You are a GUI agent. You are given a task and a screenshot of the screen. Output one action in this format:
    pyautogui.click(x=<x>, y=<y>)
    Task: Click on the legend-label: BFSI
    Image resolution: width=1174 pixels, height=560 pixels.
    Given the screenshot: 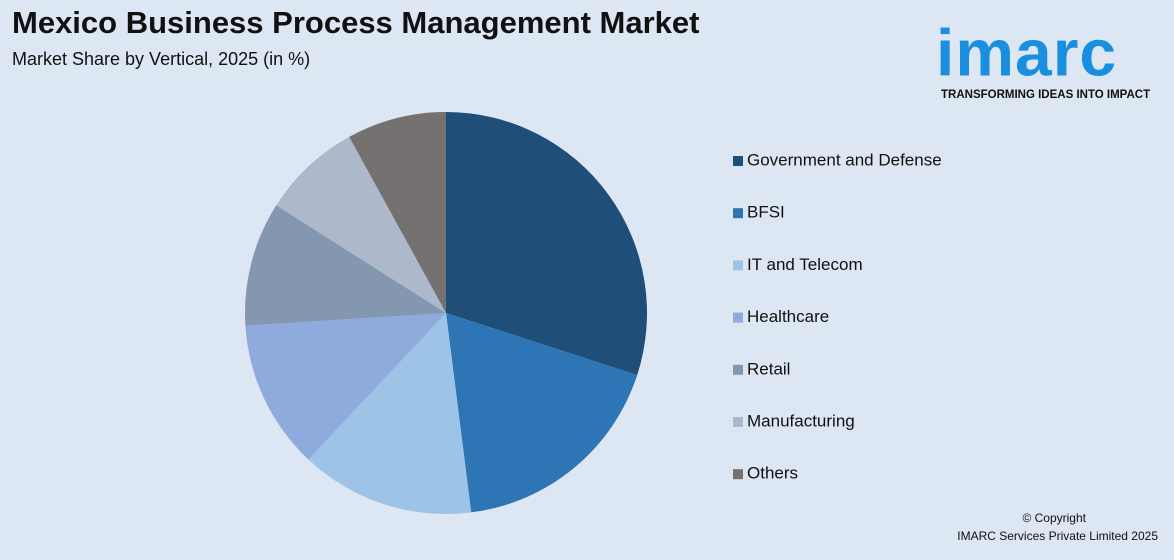 What is the action you would take?
    pyautogui.click(x=766, y=212)
    